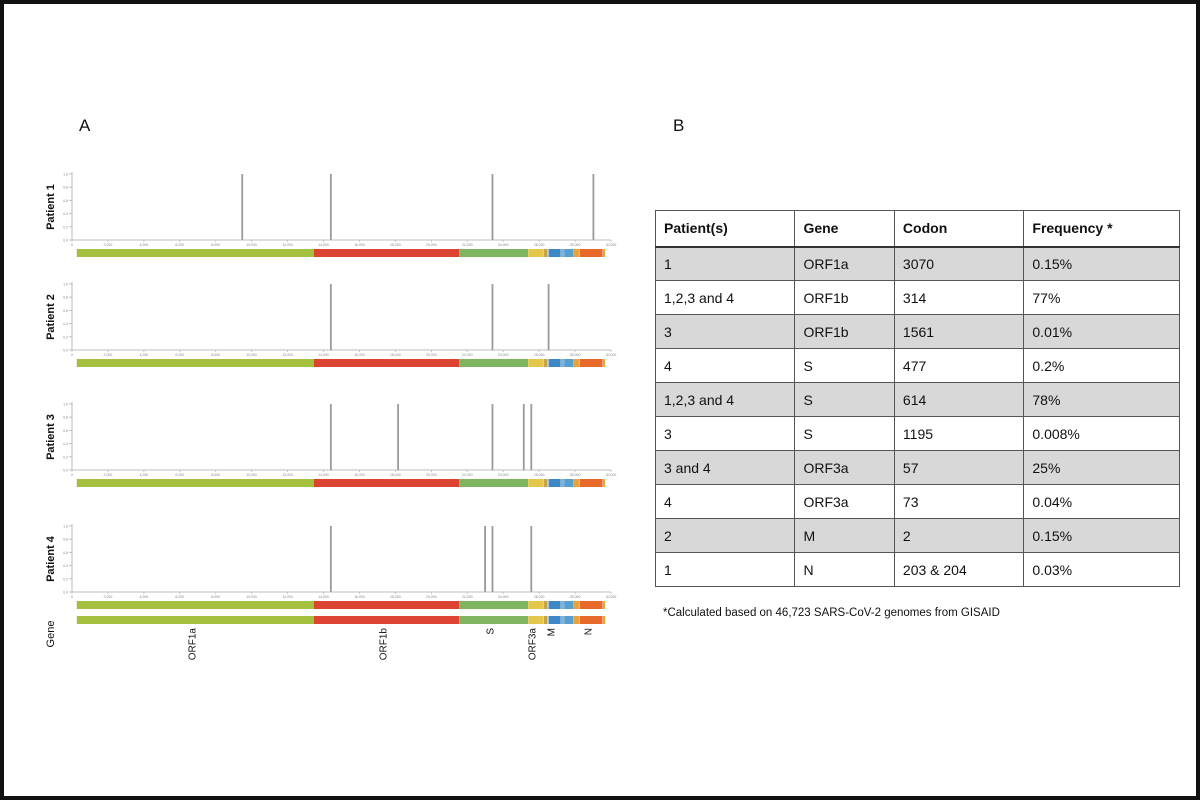  Describe the element at coordinates (65, 188) in the screenshot. I see `y-tick-label: 0.8` at that location.